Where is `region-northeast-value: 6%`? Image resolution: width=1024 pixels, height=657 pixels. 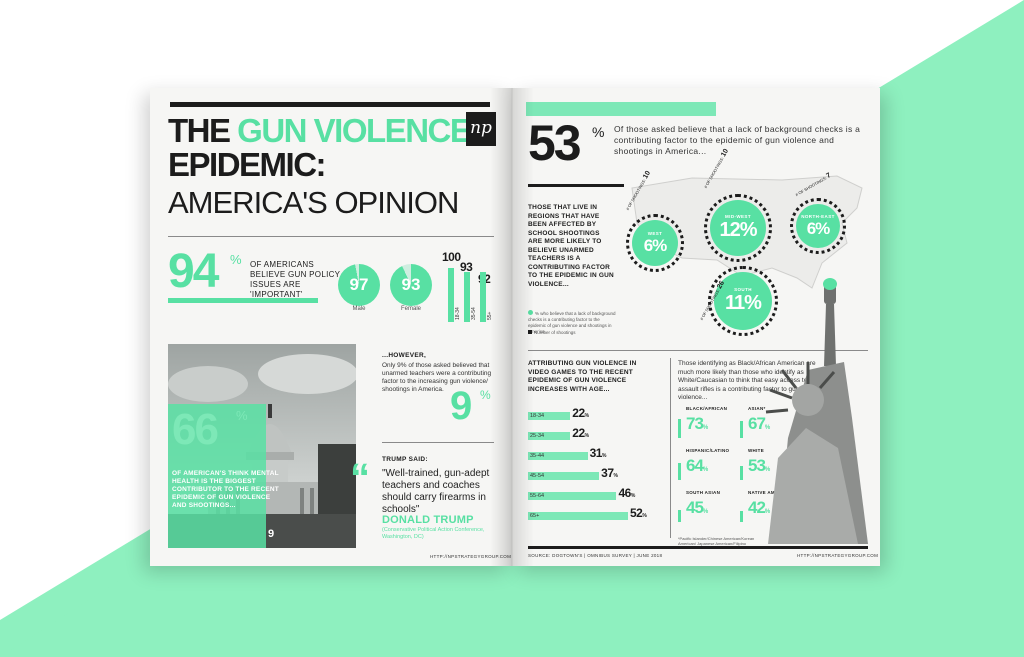
region-northeast-value: 6% is located at coordinates (818, 228).